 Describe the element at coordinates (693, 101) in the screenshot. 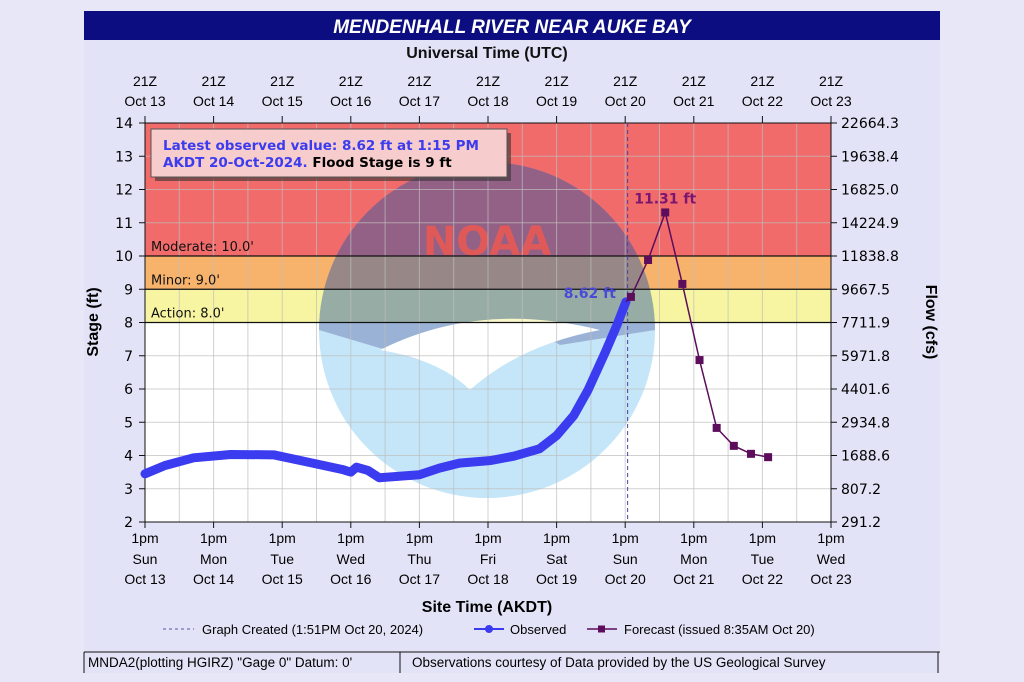

I see `top-tick-label: Oct 21` at that location.